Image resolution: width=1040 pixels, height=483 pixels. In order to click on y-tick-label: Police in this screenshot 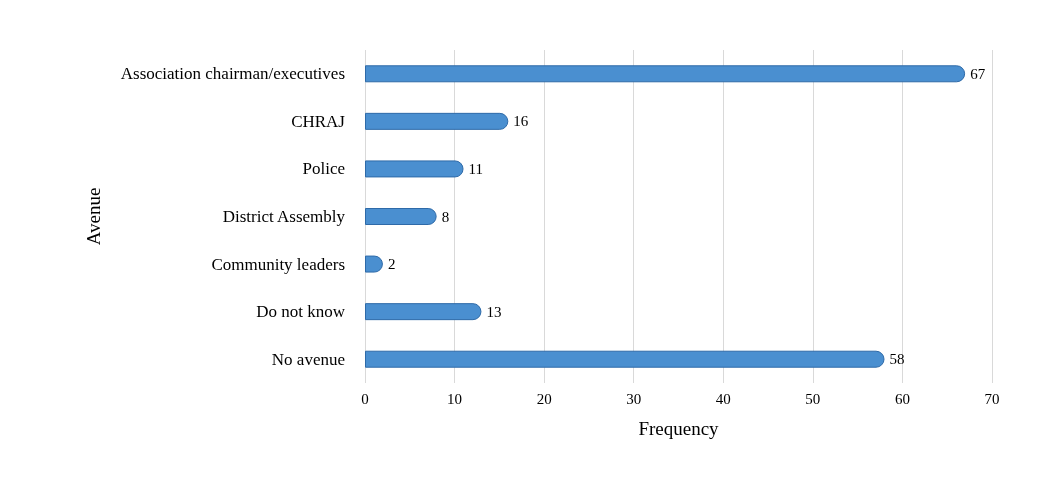, I will do `click(323, 169)`.